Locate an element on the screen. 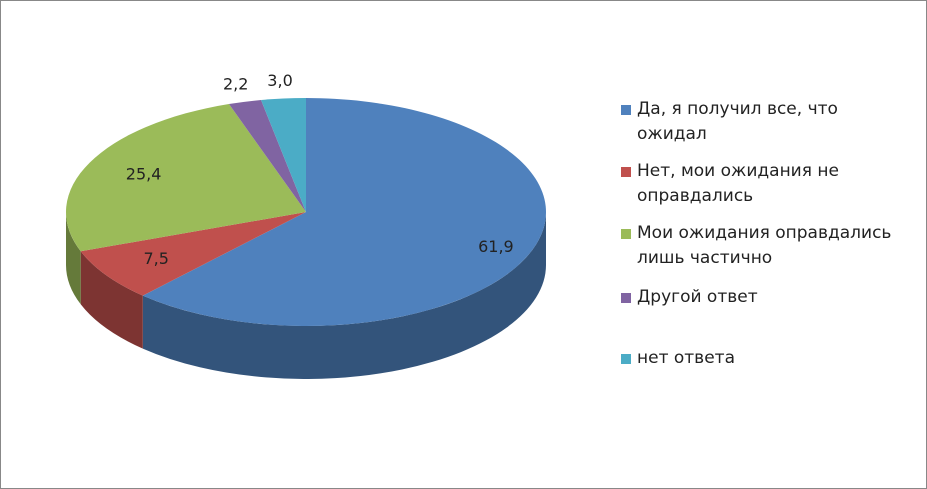  data-label: 7,5 is located at coordinates (155, 258).